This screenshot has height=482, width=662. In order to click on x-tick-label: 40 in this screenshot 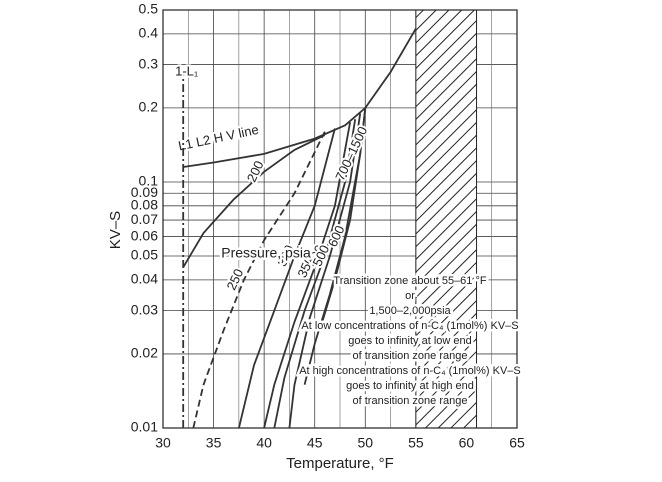, I will do `click(264, 443)`.